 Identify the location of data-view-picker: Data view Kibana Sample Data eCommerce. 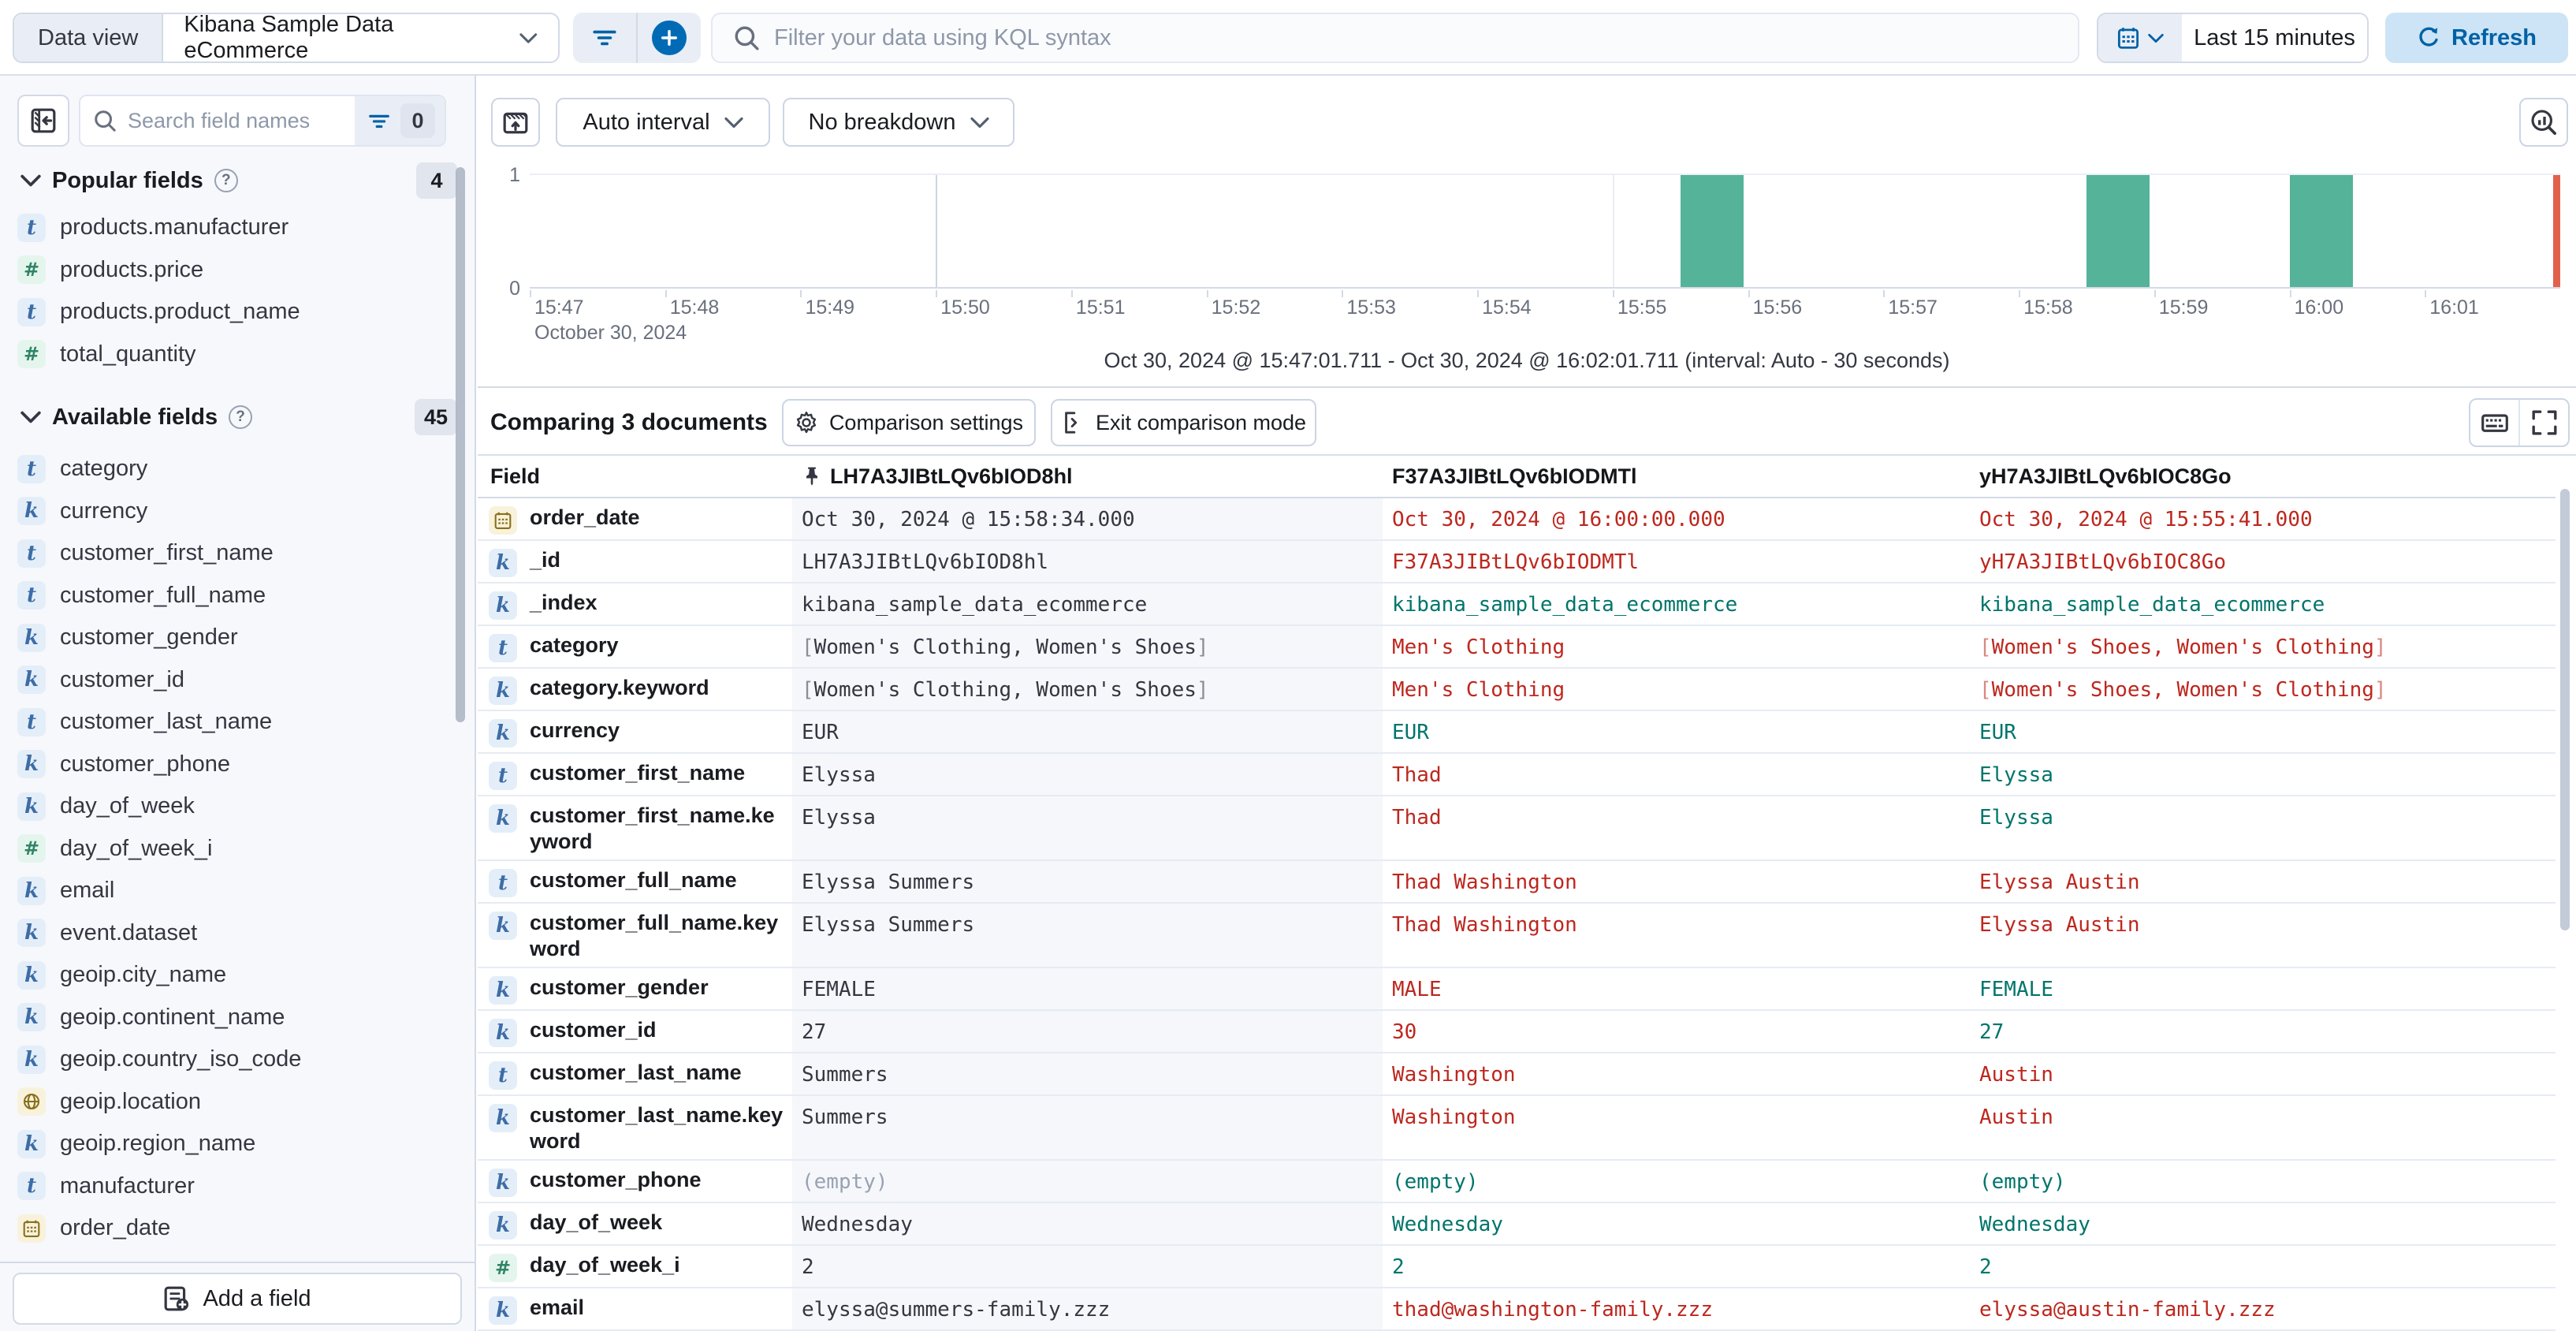
(286, 38).